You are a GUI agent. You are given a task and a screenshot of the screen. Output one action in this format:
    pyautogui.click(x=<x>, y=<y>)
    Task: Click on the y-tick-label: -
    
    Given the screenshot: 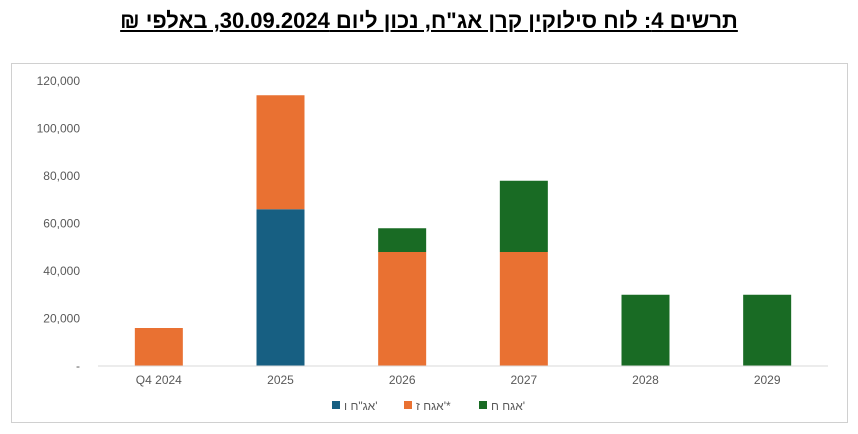 What is the action you would take?
    pyautogui.click(x=78, y=366)
    